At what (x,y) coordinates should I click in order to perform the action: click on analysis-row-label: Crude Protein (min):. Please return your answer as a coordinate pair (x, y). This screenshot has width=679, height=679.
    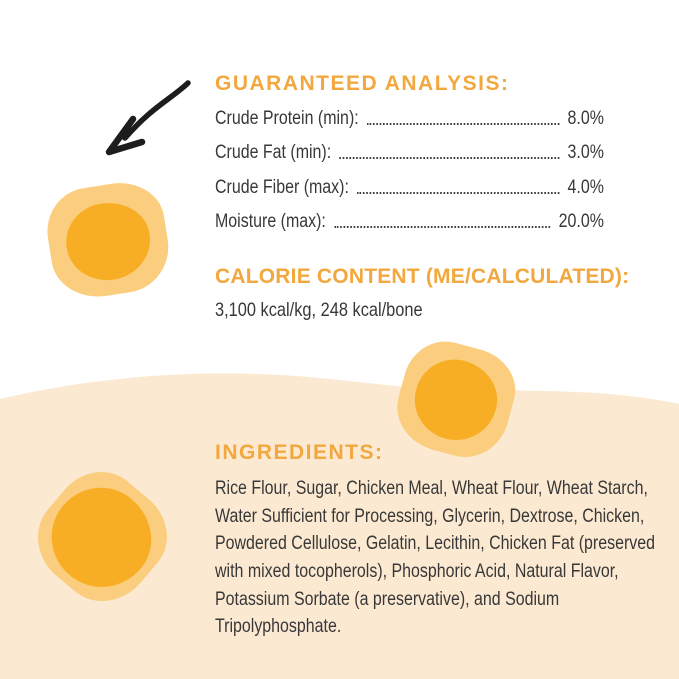
    Looking at the image, I should click on (287, 118).